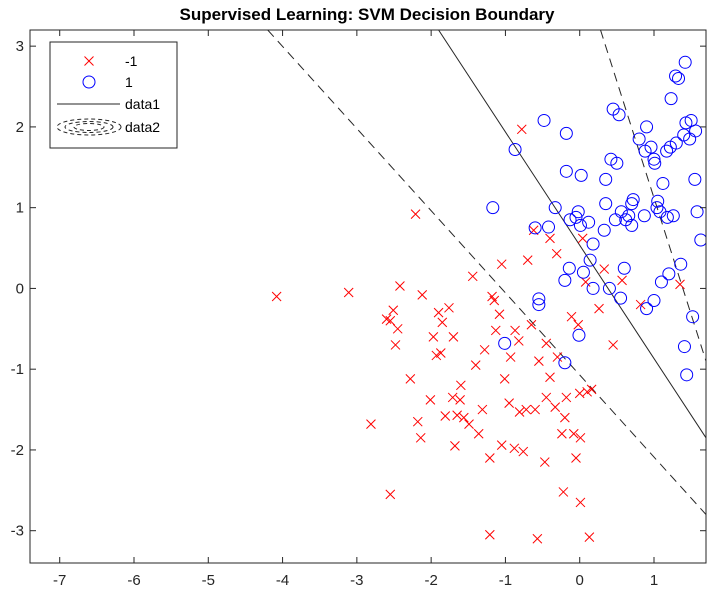 Image resolution: width=710 pixels, height=595 pixels. I want to click on legend-item-0: -1, so click(111, 61).